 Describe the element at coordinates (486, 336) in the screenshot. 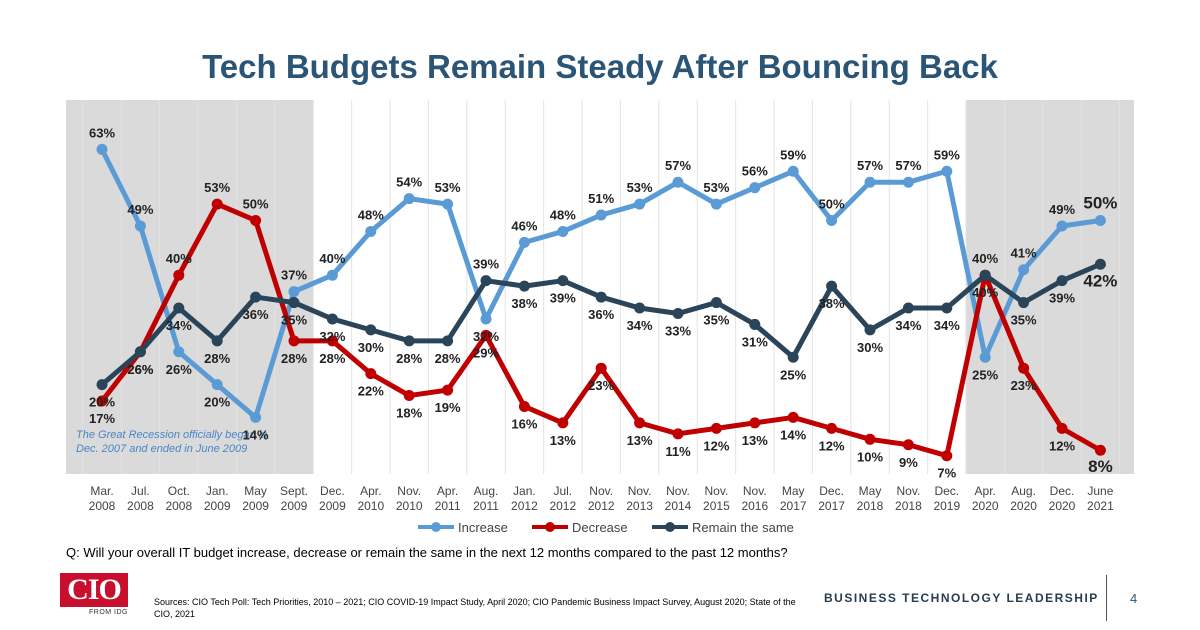

I see `data-label: 32%` at that location.